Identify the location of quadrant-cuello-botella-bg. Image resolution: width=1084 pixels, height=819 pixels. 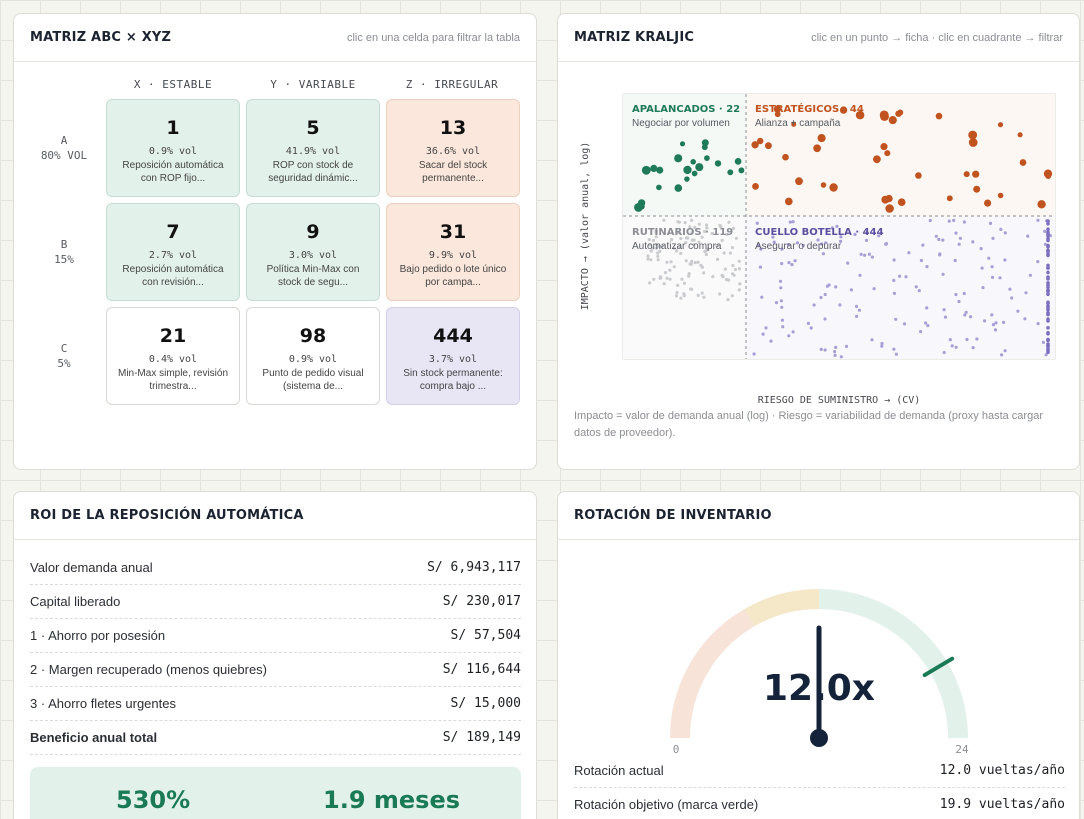
(900, 287).